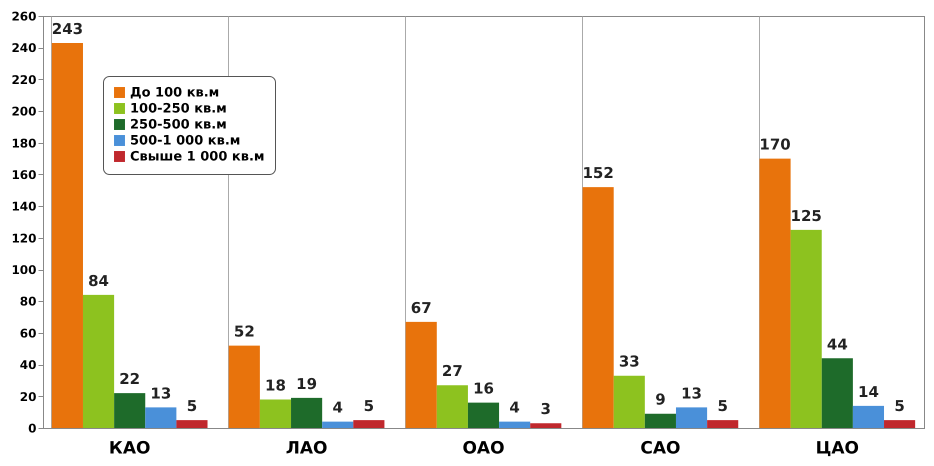 The width and height of the screenshot is (934, 466). I want to click on y-tick-label: 100, so click(23, 270).